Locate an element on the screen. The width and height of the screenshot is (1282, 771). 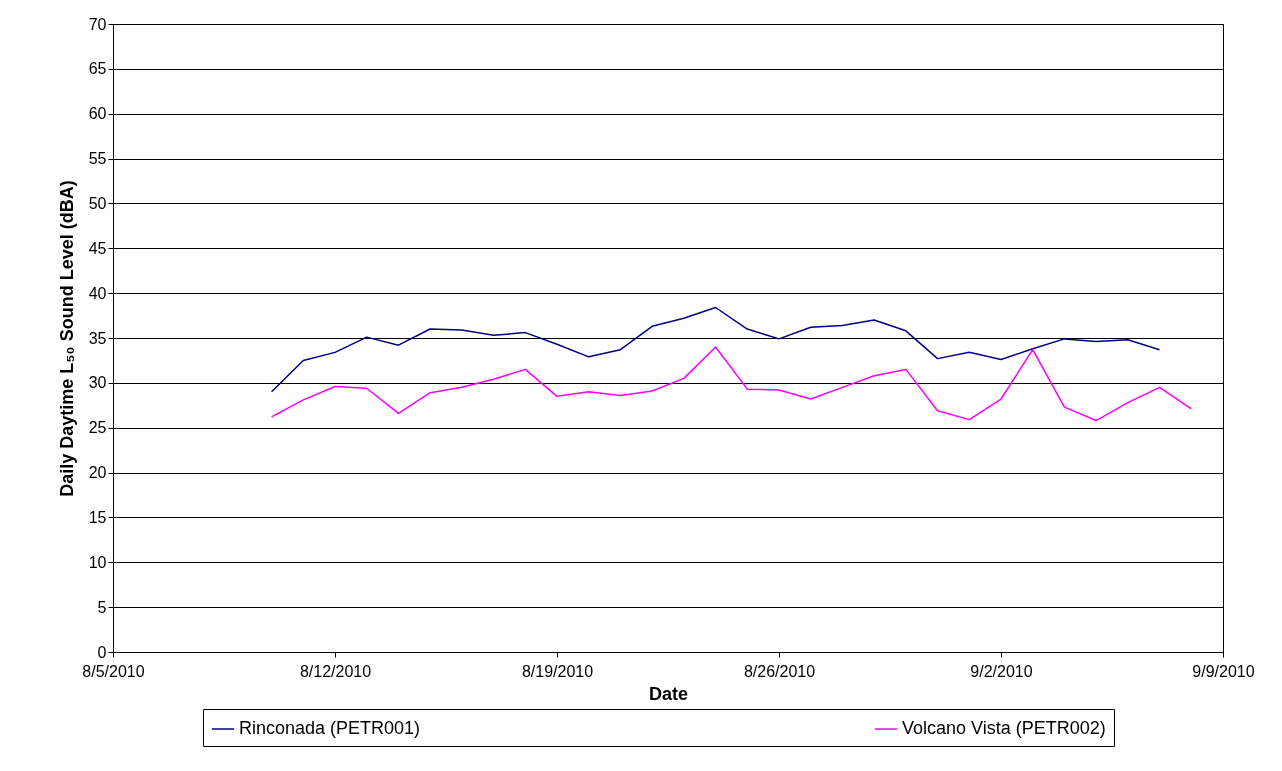
x-tick-label: 9/9/2010 is located at coordinates (1223, 671).